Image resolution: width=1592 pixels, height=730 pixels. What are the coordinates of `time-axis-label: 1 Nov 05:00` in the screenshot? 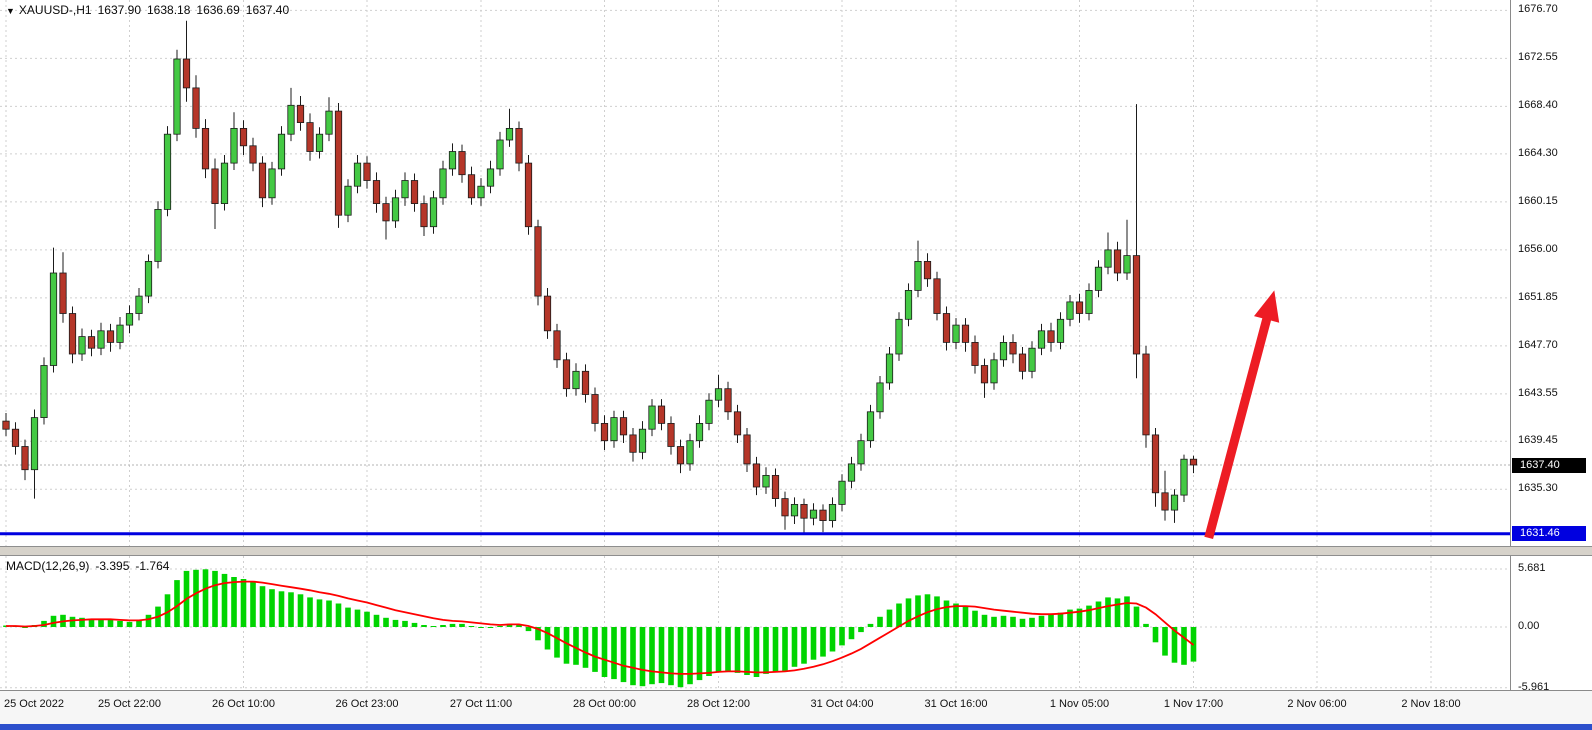 It's located at (1079, 704).